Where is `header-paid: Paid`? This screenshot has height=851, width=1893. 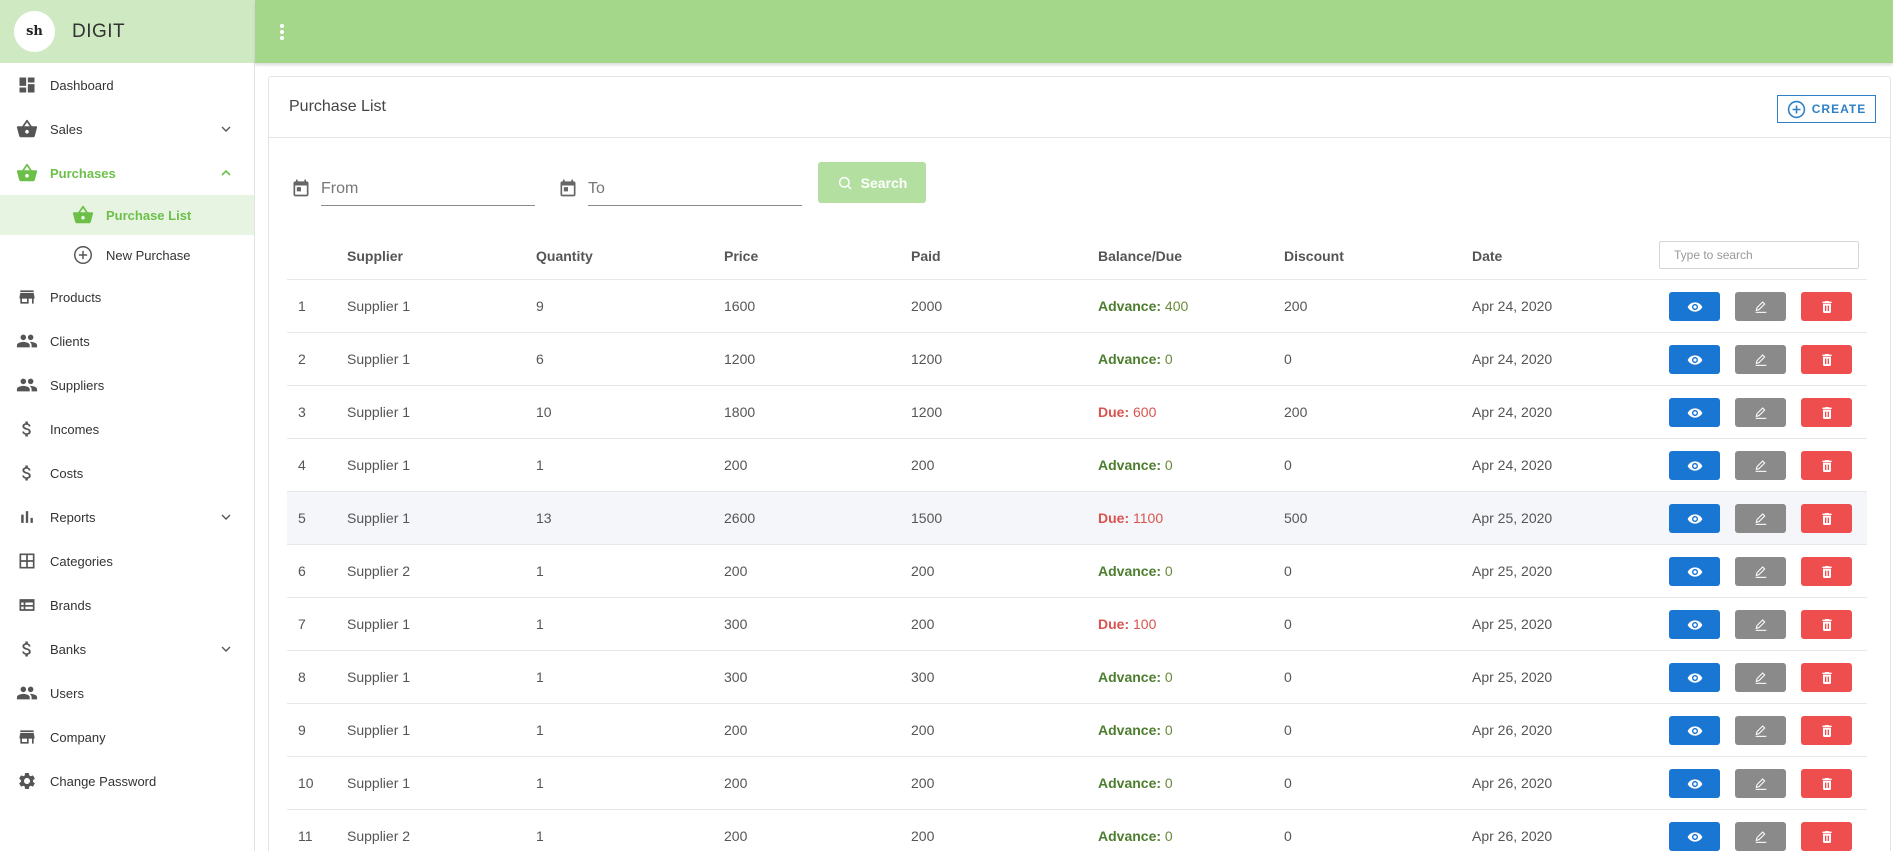
header-paid: Paid is located at coordinates (926, 255).